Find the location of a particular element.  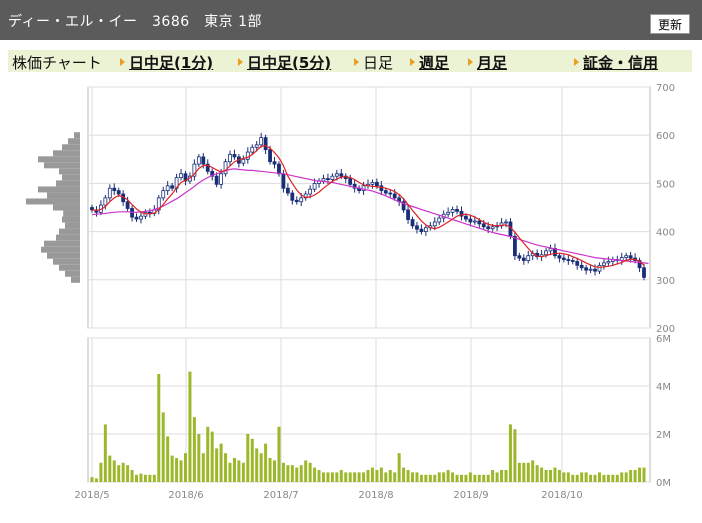

x-tick-label: 2018/9 is located at coordinates (470, 495).